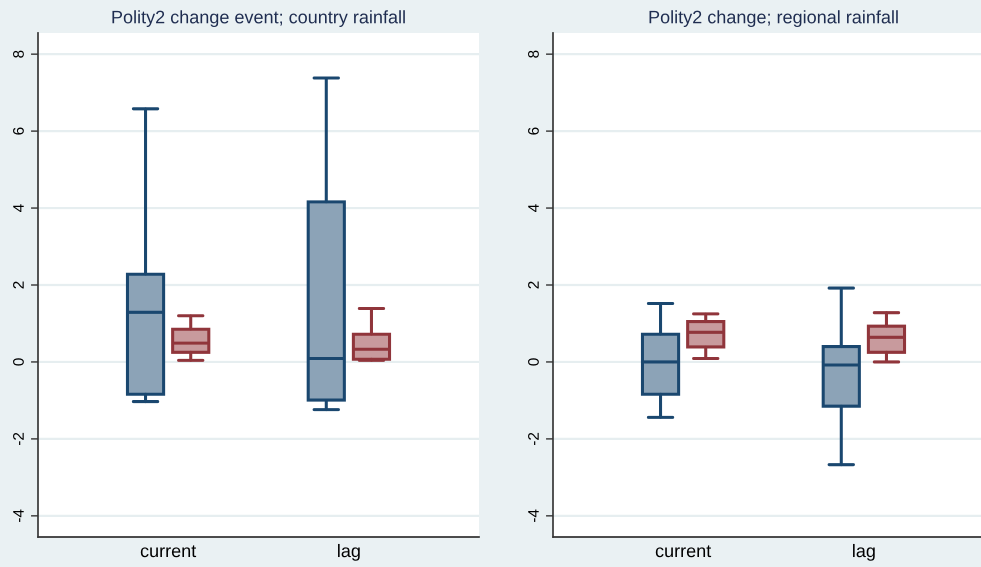 The image size is (981, 567). What do you see at coordinates (774, 19) in the screenshot?
I see `chart-title: Polity2 change; regional rainfall` at bounding box center [774, 19].